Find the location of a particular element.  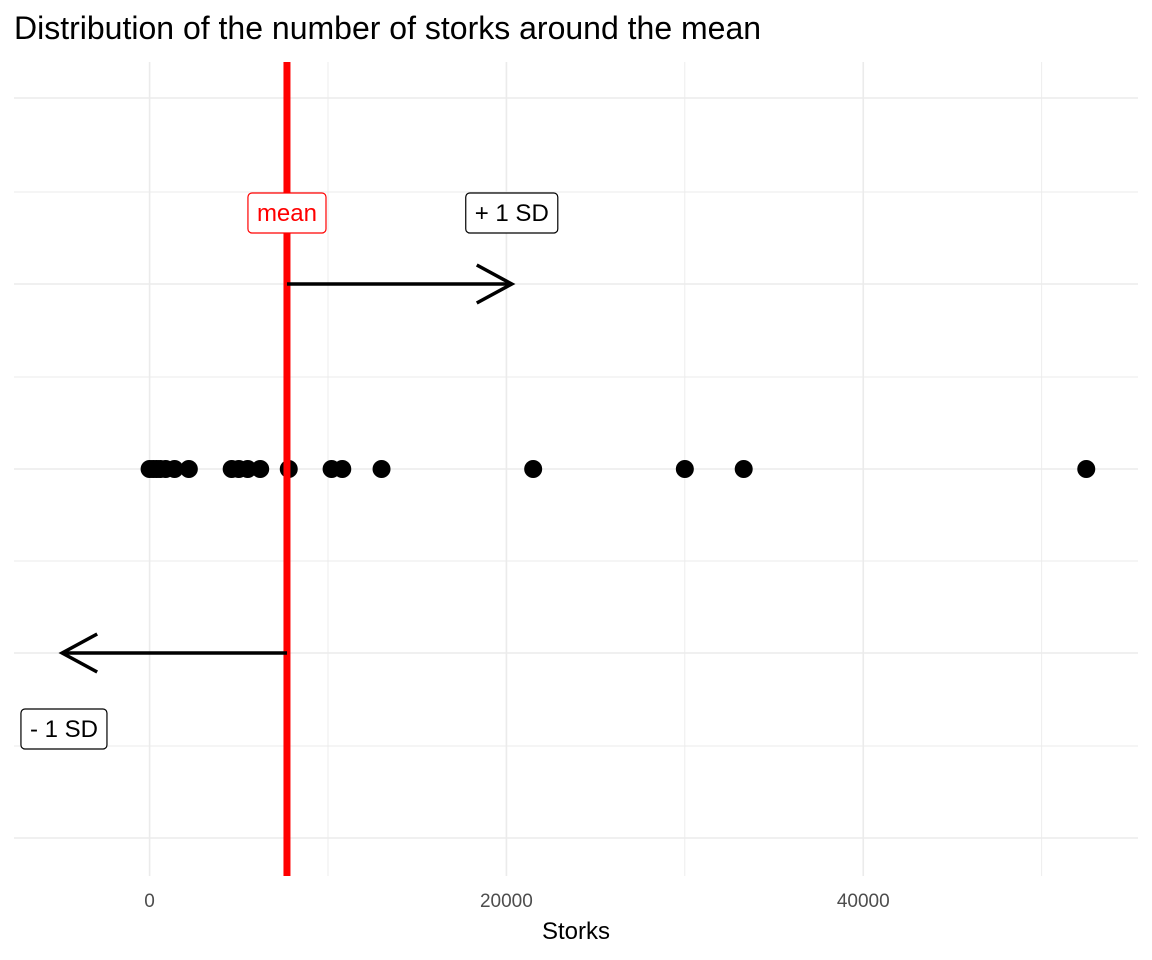

mean-label-box is located at coordinates (287, 213).